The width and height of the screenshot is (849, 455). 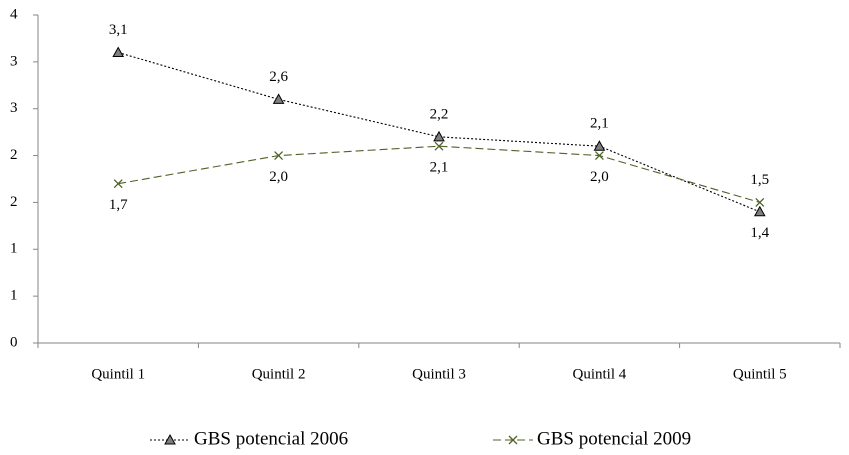 What do you see at coordinates (439, 114) in the screenshot?
I see `data-label: 2,2` at bounding box center [439, 114].